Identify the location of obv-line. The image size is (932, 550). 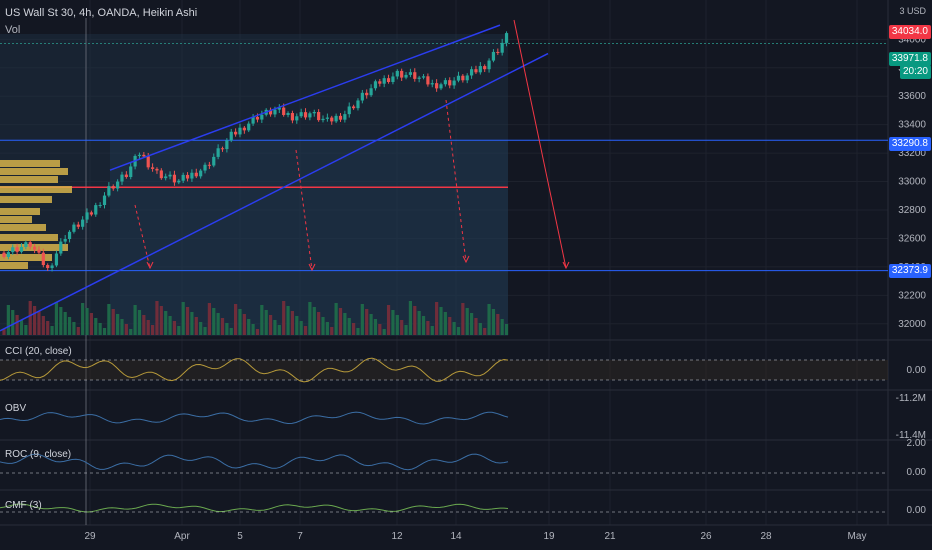
(254, 418).